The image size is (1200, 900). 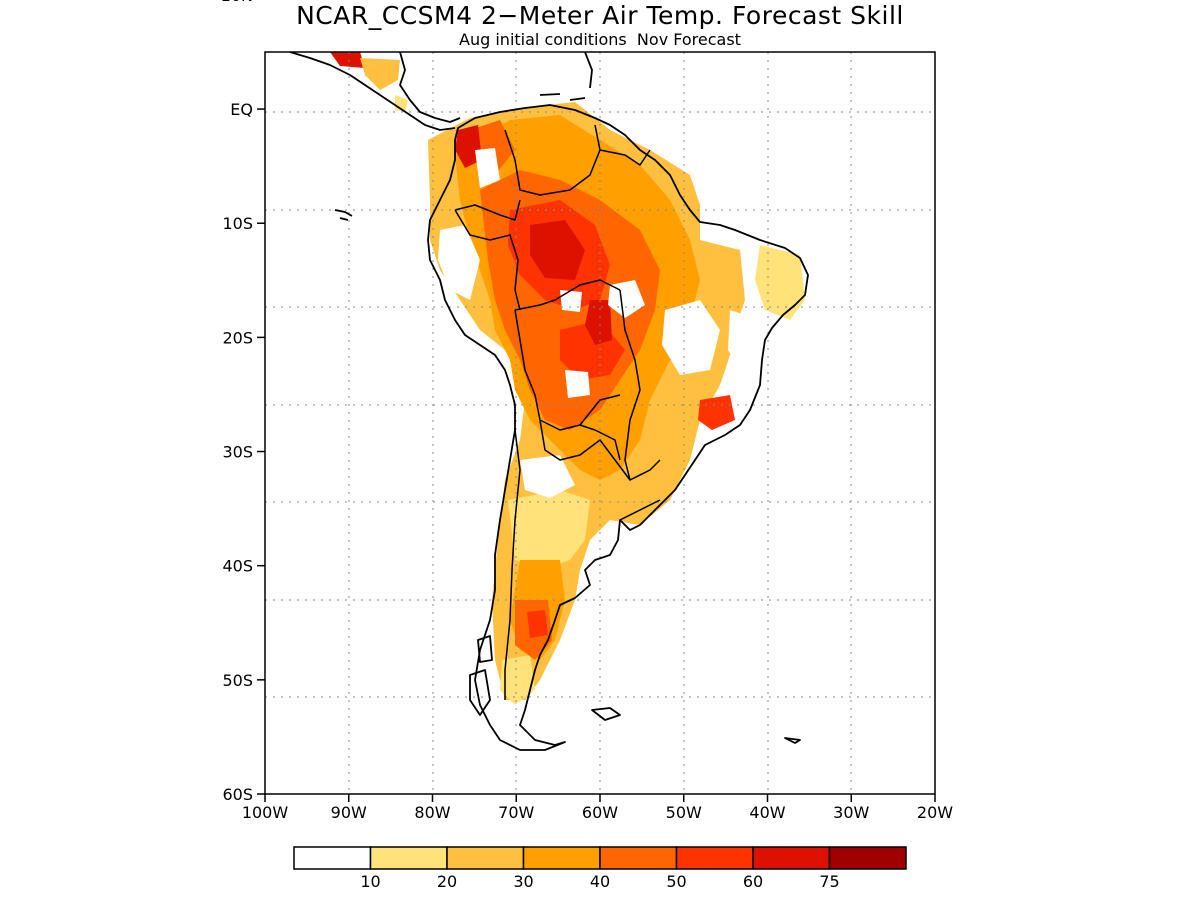 What do you see at coordinates (237, 223) in the screenshot?
I see `lat-tick-label: 10S` at bounding box center [237, 223].